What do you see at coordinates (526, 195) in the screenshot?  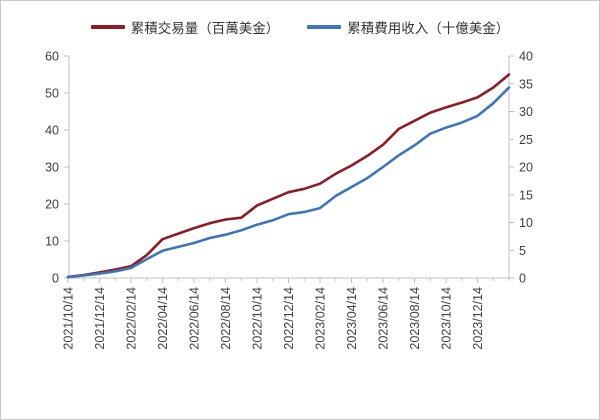 I see `y-right-tick-label: 15` at bounding box center [526, 195].